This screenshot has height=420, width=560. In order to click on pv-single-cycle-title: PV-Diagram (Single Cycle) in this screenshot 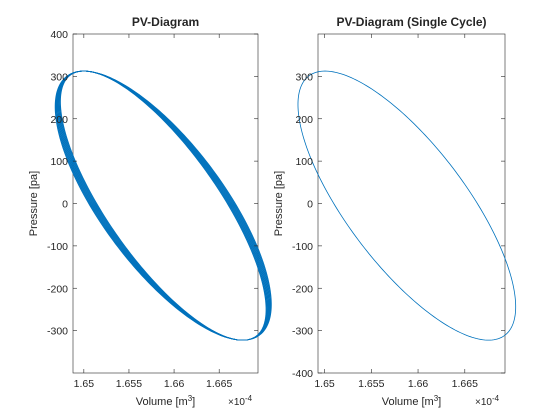, I will do `click(411, 22)`.